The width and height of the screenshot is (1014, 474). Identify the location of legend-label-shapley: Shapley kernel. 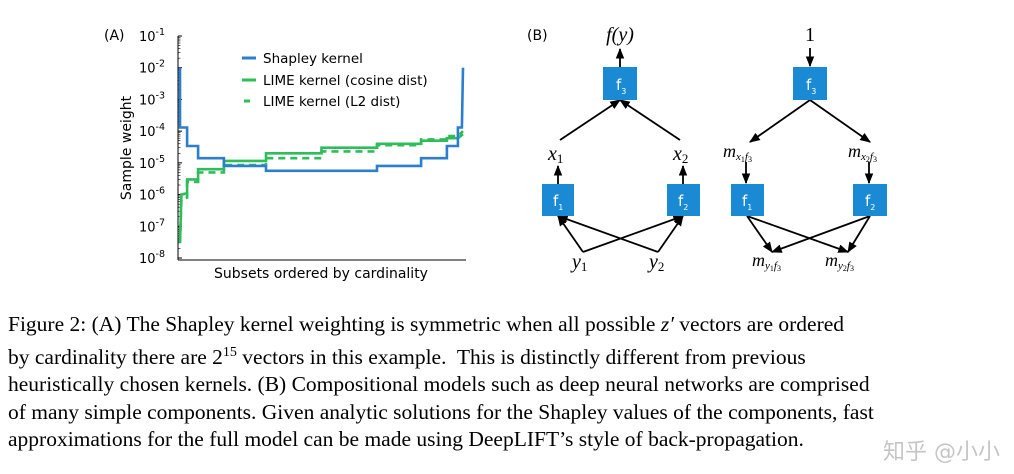
(313, 59).